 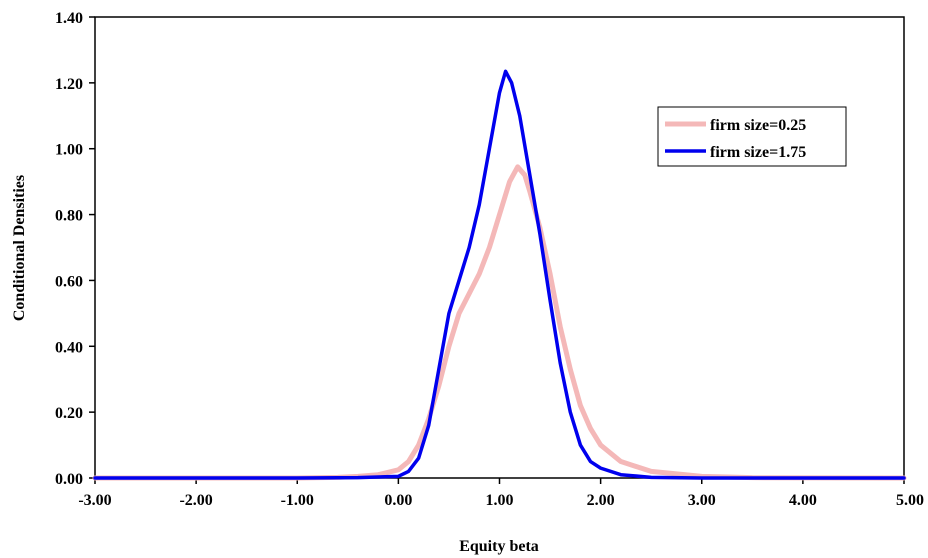 What do you see at coordinates (69, 84) in the screenshot?
I see `y-tick-label: 1.20` at bounding box center [69, 84].